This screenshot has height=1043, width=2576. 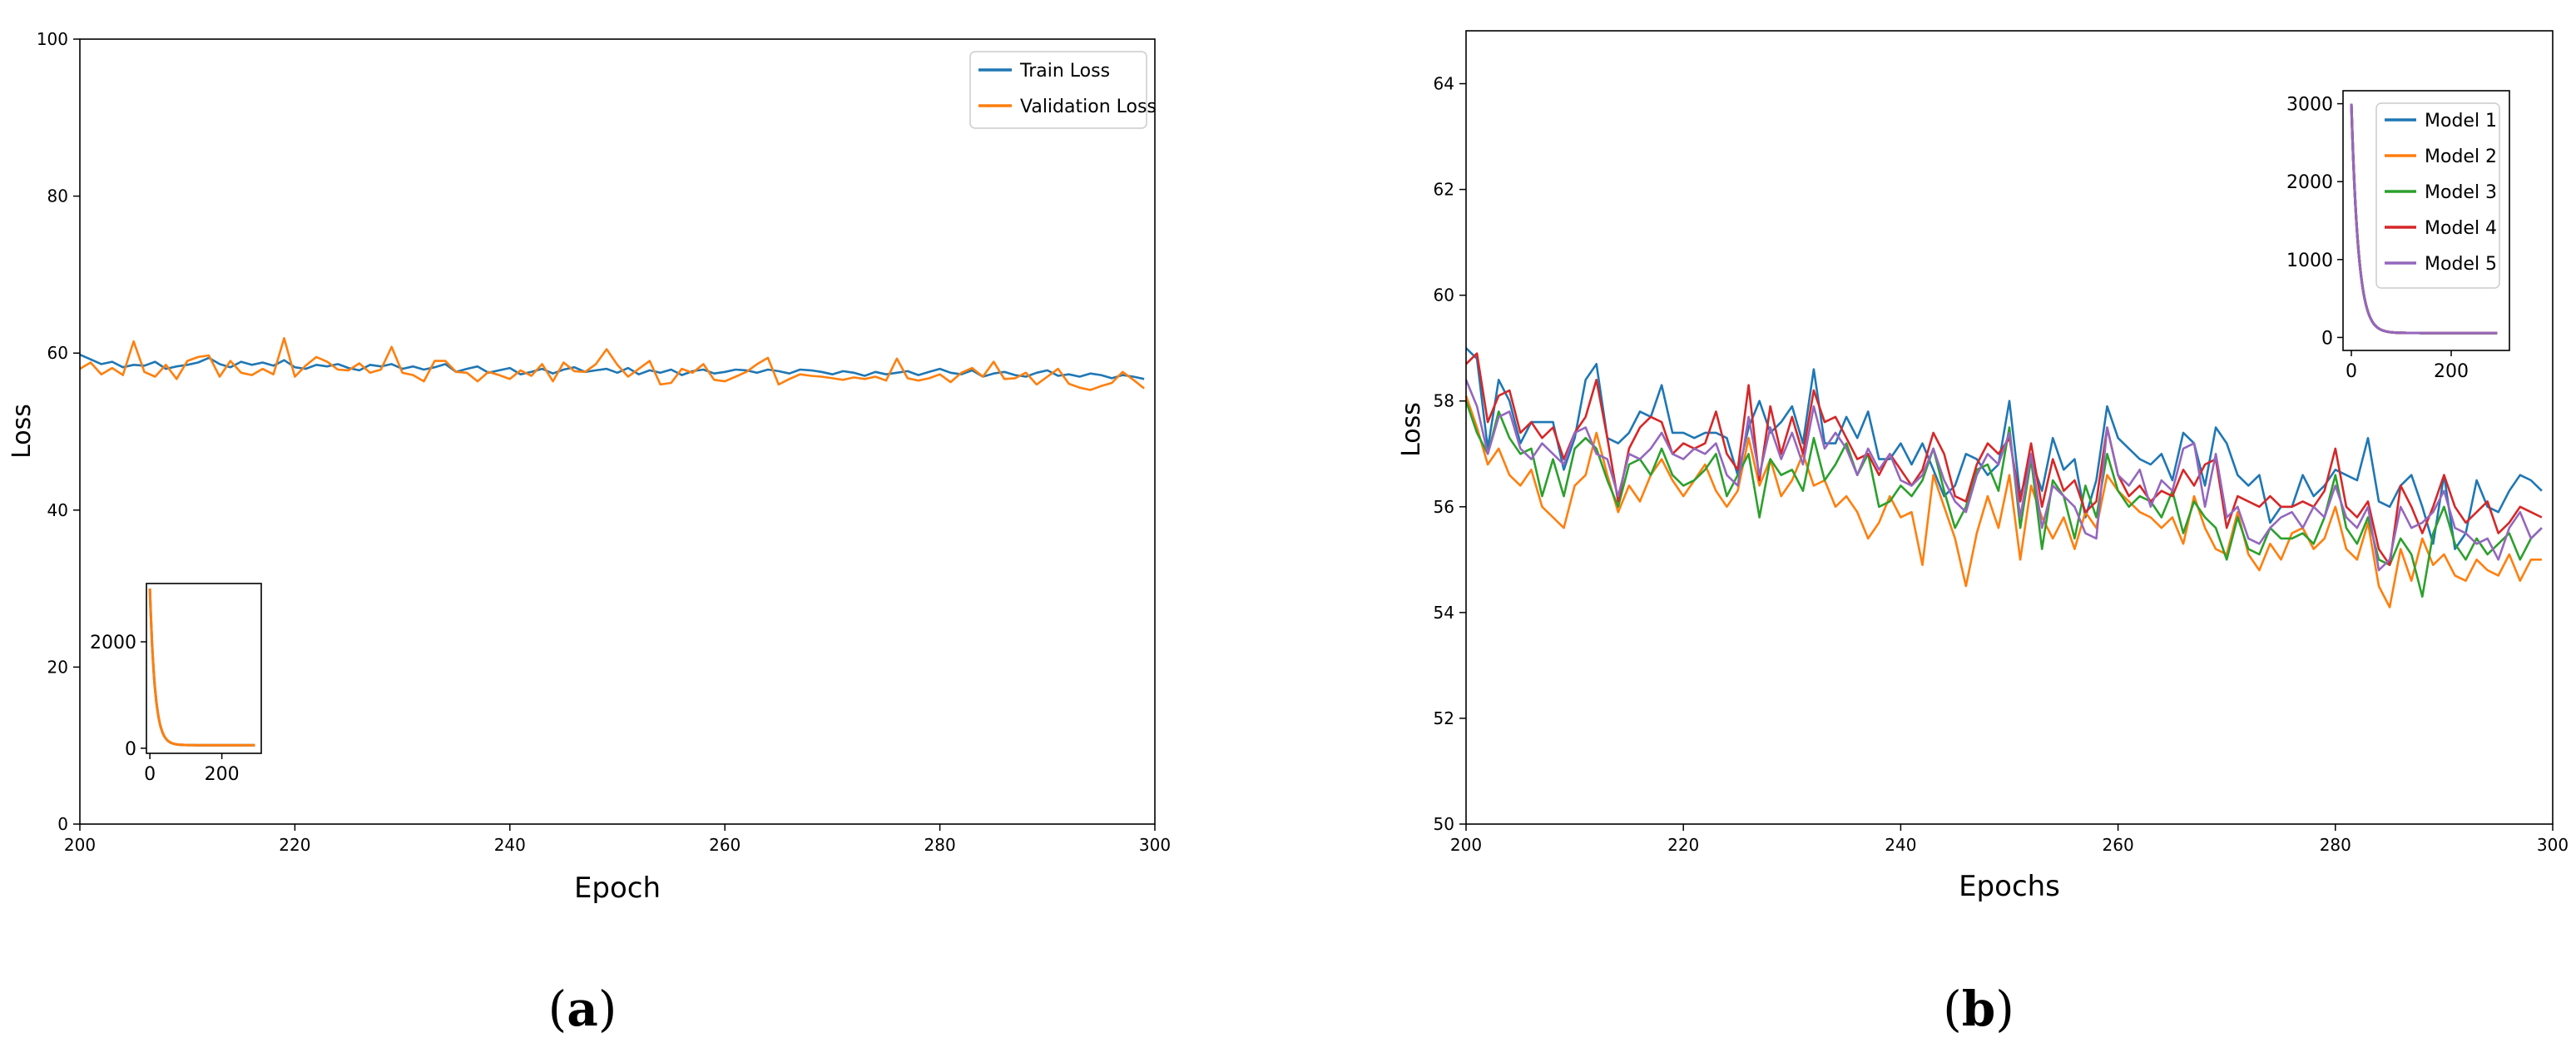 I want to click on panel-b-x-tick-label: 240, so click(x=1901, y=845).